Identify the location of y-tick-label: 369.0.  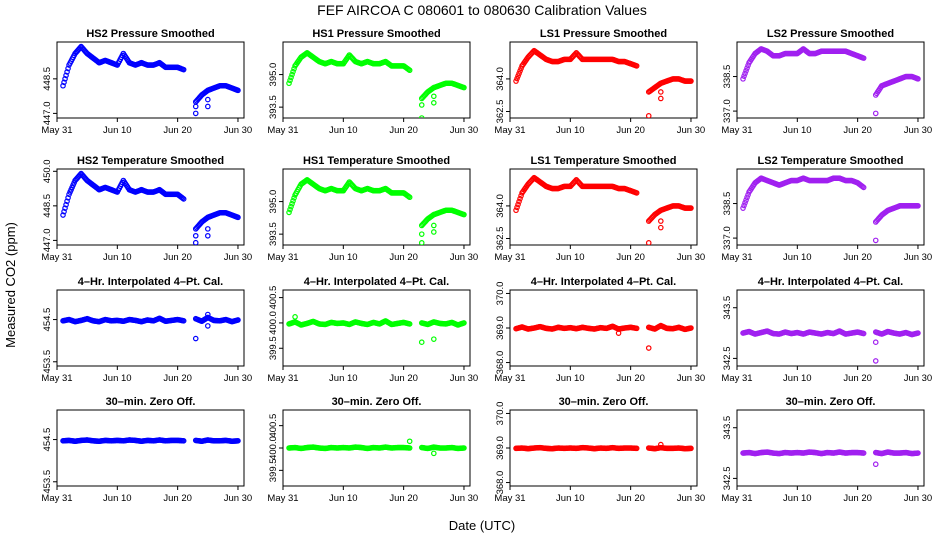
(500, 448).